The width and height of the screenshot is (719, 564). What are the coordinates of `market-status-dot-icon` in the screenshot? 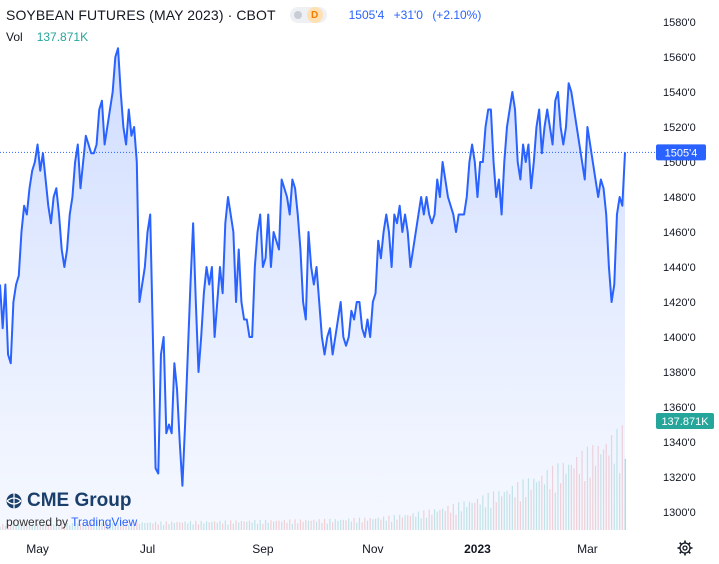 It's located at (297, 15).